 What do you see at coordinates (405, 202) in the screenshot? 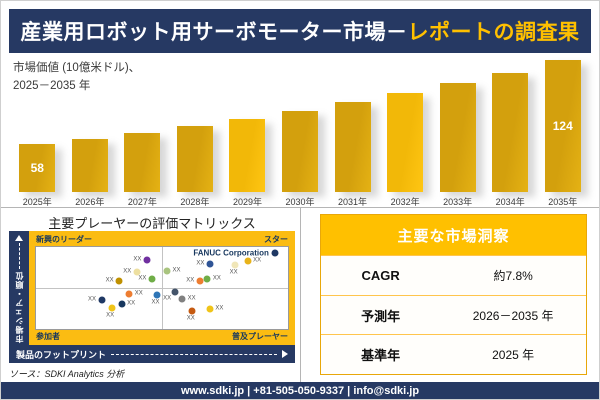
I see `x-tick-label: 2032年` at bounding box center [405, 202].